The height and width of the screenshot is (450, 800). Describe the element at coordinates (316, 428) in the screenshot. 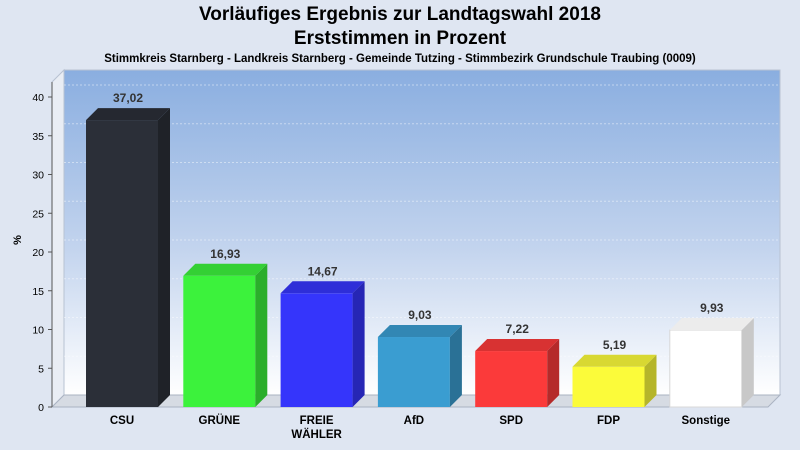

I see `x-tick-label: FREIE WÄHLER` at that location.